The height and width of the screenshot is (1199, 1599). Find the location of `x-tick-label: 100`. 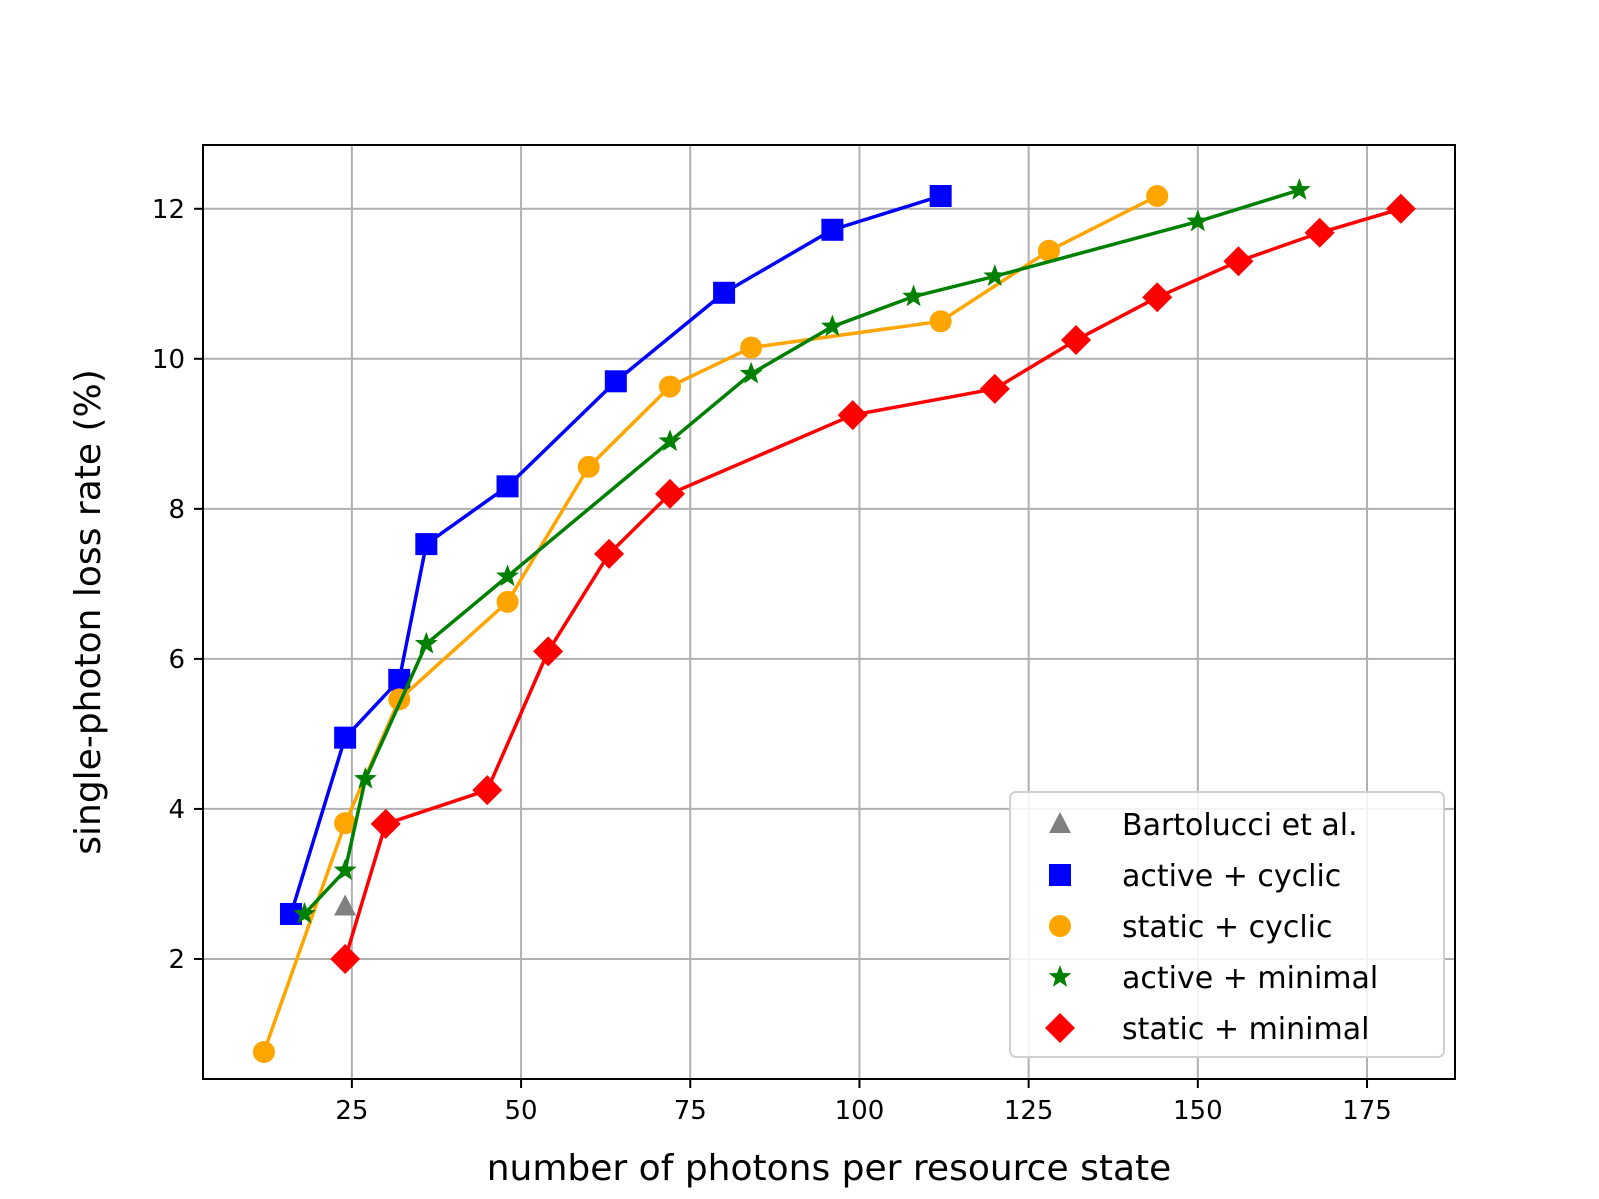

x-tick-label: 100 is located at coordinates (860, 1111).